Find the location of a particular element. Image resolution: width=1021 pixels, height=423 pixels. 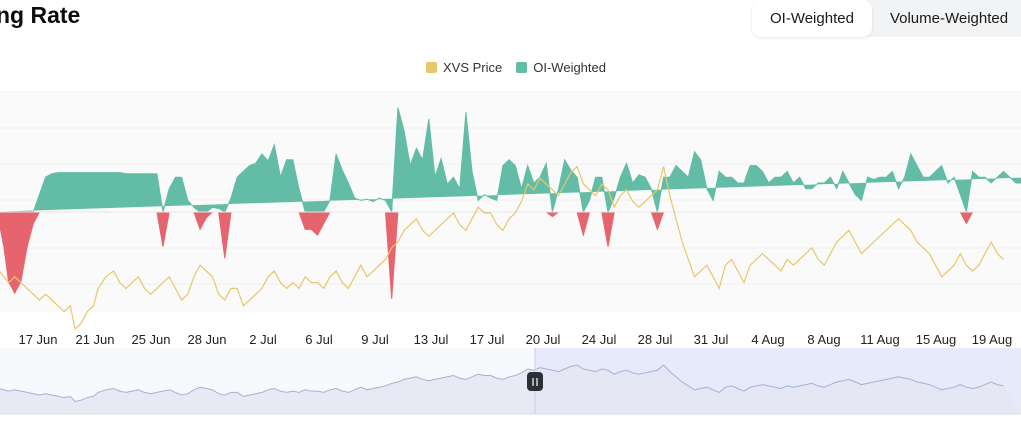

tab-oi-weighted: OI-Weighted is located at coordinates (812, 18).